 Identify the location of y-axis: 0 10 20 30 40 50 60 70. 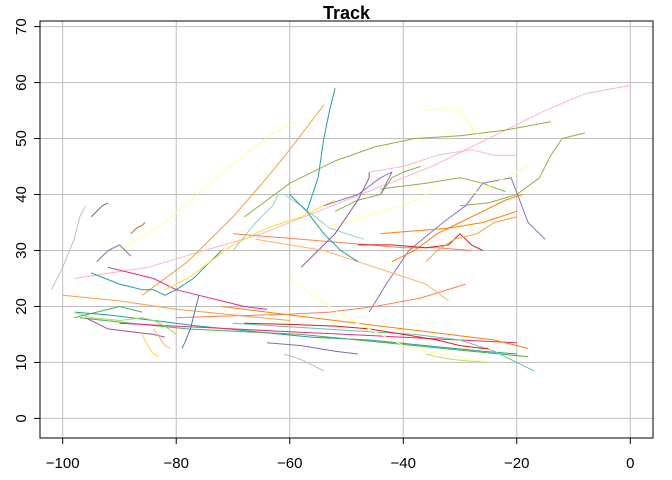
(26, 220).